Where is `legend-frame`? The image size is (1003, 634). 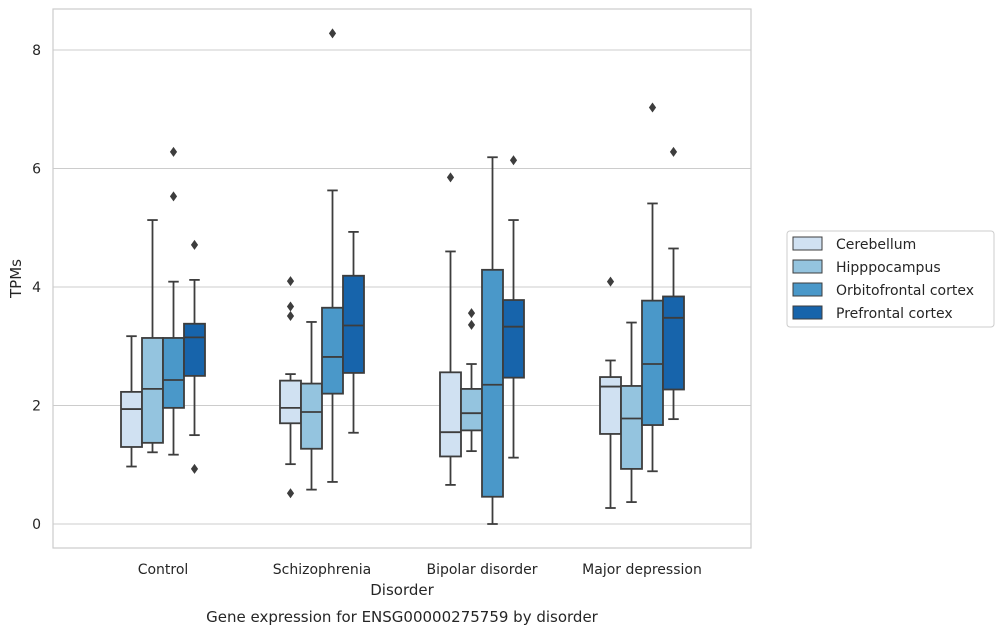 legend-frame is located at coordinates (890, 279).